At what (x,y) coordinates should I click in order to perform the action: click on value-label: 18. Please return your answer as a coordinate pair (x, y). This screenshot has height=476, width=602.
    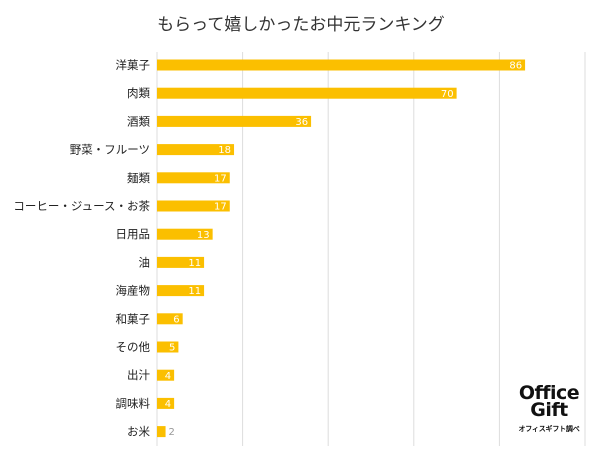
    Looking at the image, I should click on (224, 150).